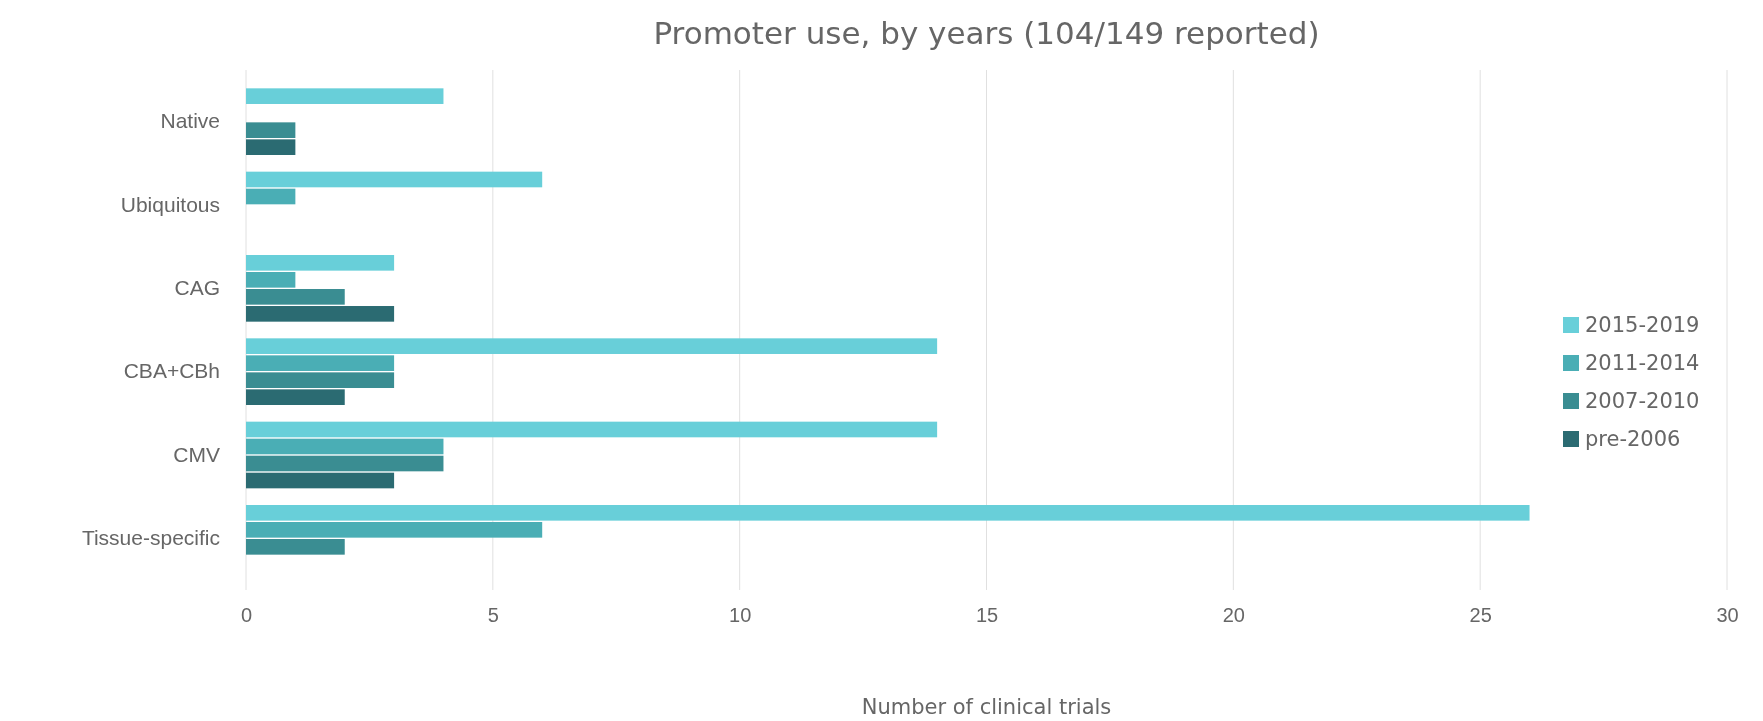  Describe the element at coordinates (196, 454) in the screenshot. I see `y-tick-label: CMV` at that location.